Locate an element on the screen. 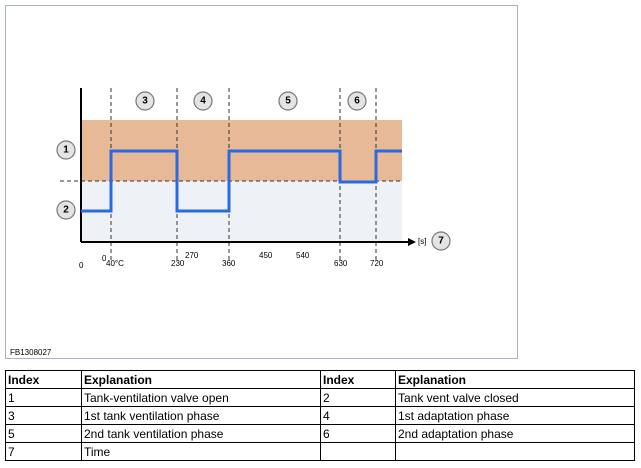  callout: 4 is located at coordinates (203, 101).